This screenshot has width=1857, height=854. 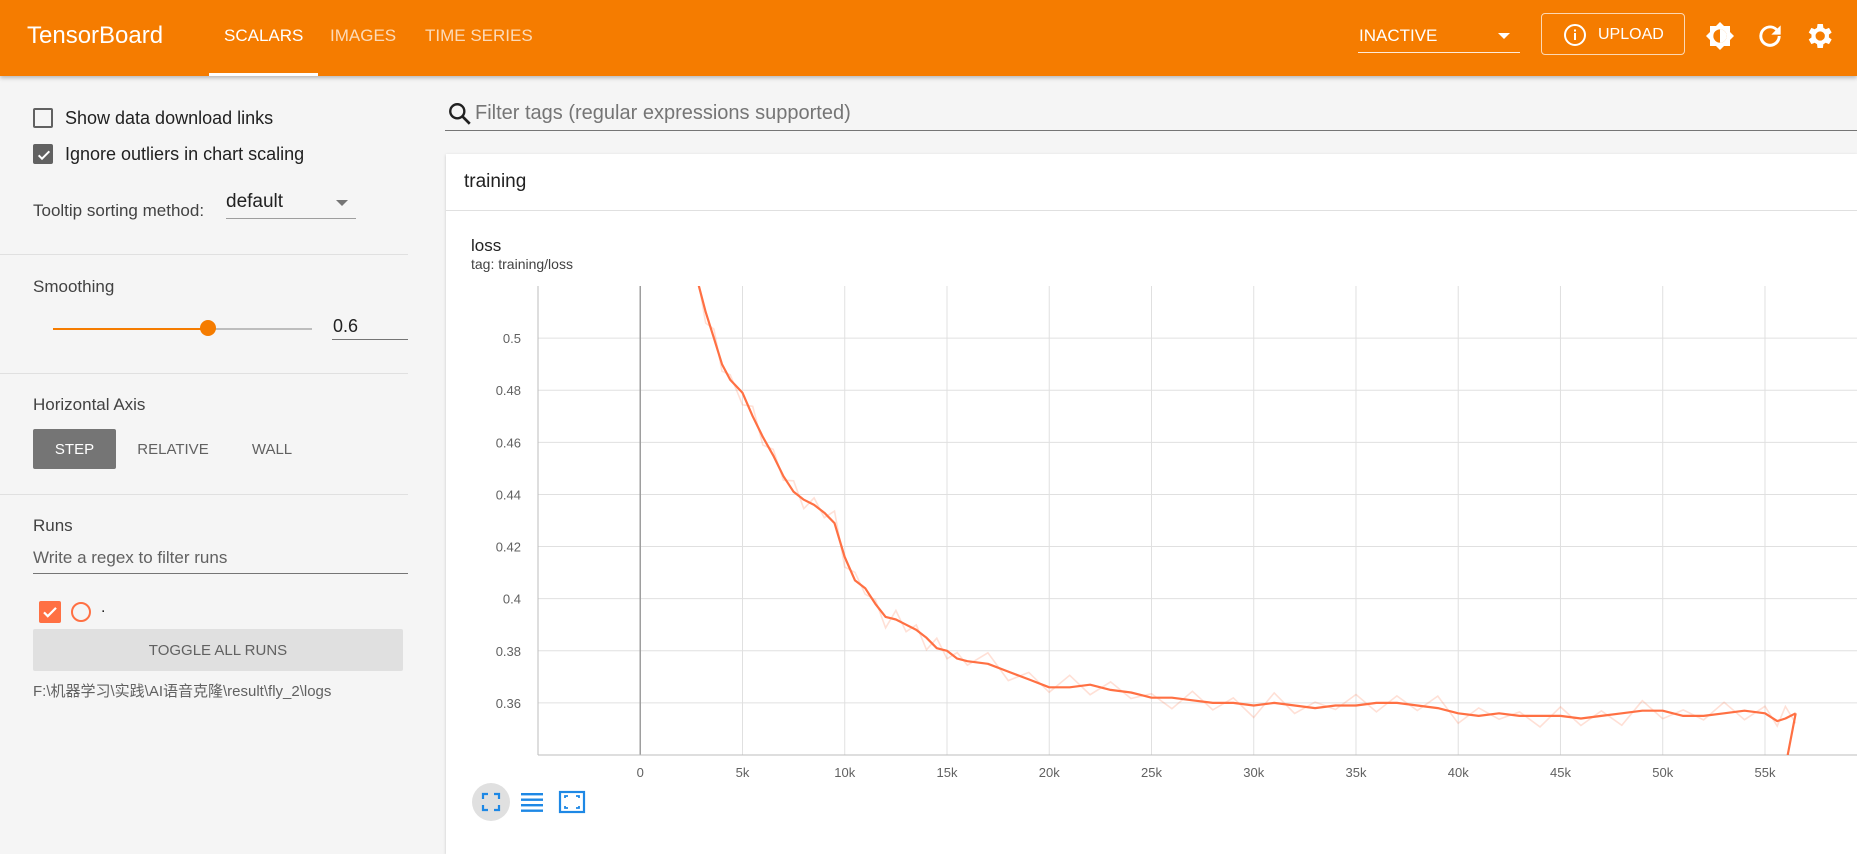 I want to click on axis-wall-label: WALL, so click(x=272, y=449).